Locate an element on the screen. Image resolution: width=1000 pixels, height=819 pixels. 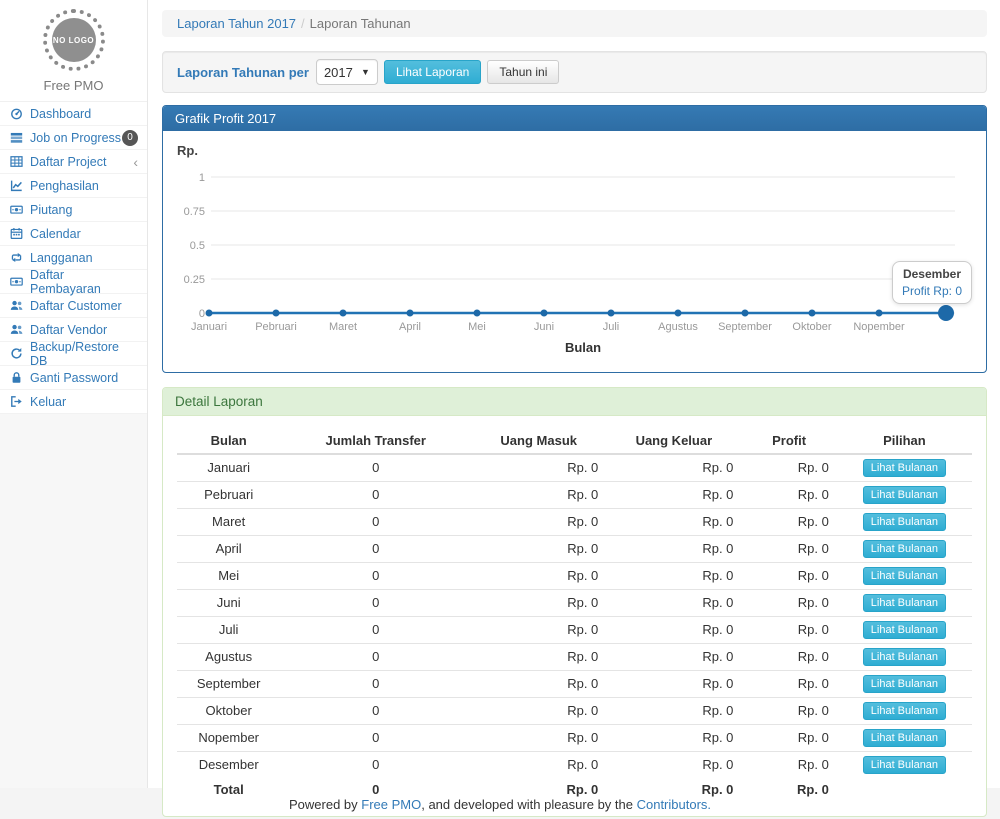
table-row: Januari 0 Rp. 0 Rp. 0 Rp. 0 Lihat Bulanan is located at coordinates (574, 468).